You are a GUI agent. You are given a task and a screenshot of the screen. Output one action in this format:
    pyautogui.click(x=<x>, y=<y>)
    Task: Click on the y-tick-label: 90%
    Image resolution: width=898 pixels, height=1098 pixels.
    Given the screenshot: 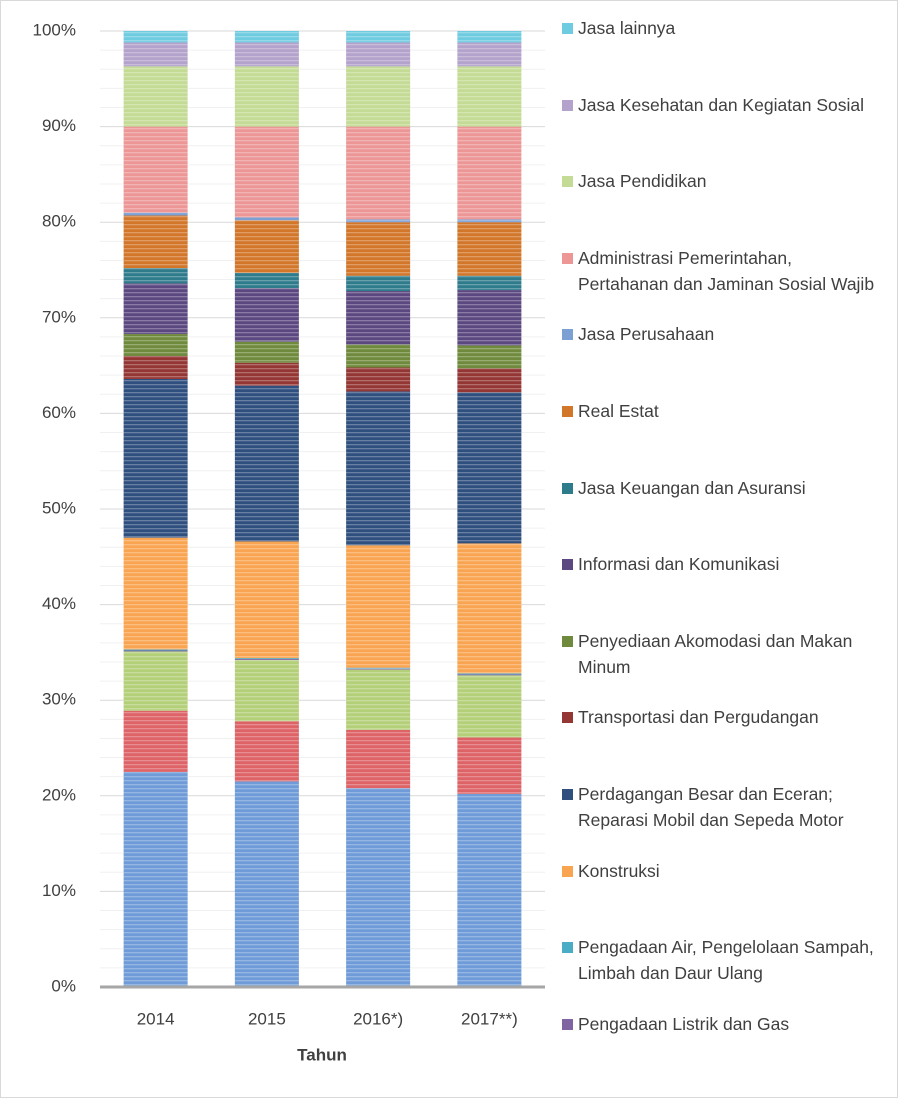 What is the action you would take?
    pyautogui.click(x=59, y=125)
    